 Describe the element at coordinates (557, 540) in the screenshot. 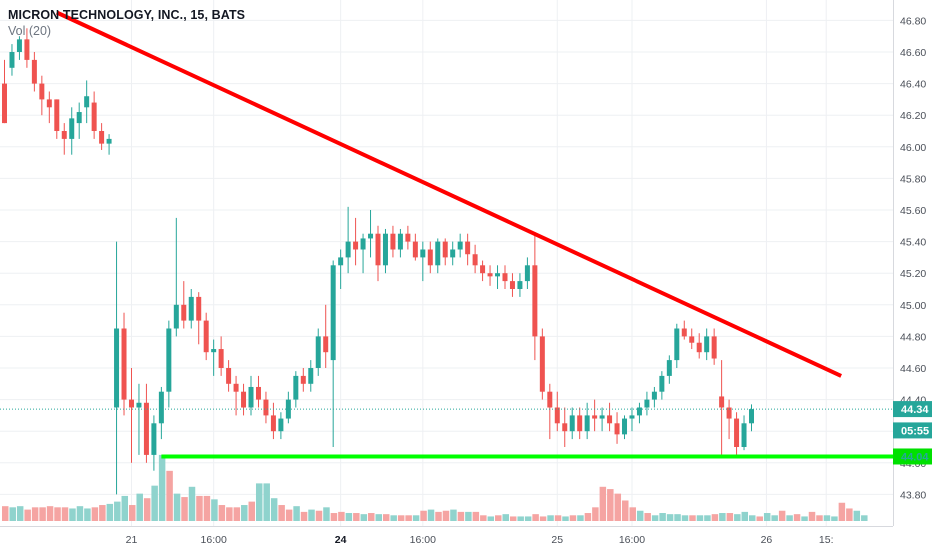

I see `x-tick-label: 25` at that location.